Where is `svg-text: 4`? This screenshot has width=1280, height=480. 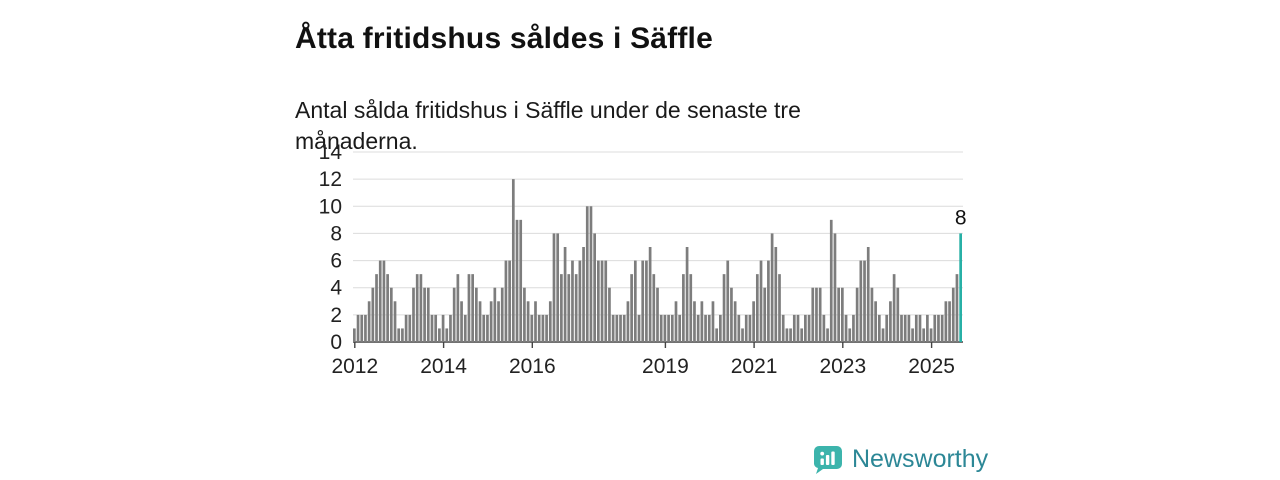
svg-text: 4 is located at coordinates (336, 288).